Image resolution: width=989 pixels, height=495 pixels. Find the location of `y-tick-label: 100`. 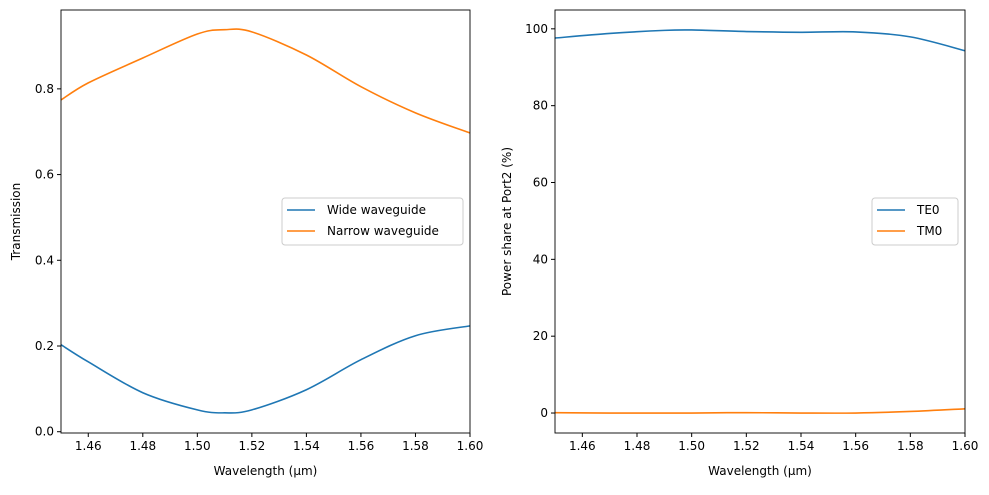

y-tick-label: 100 is located at coordinates (536, 29).